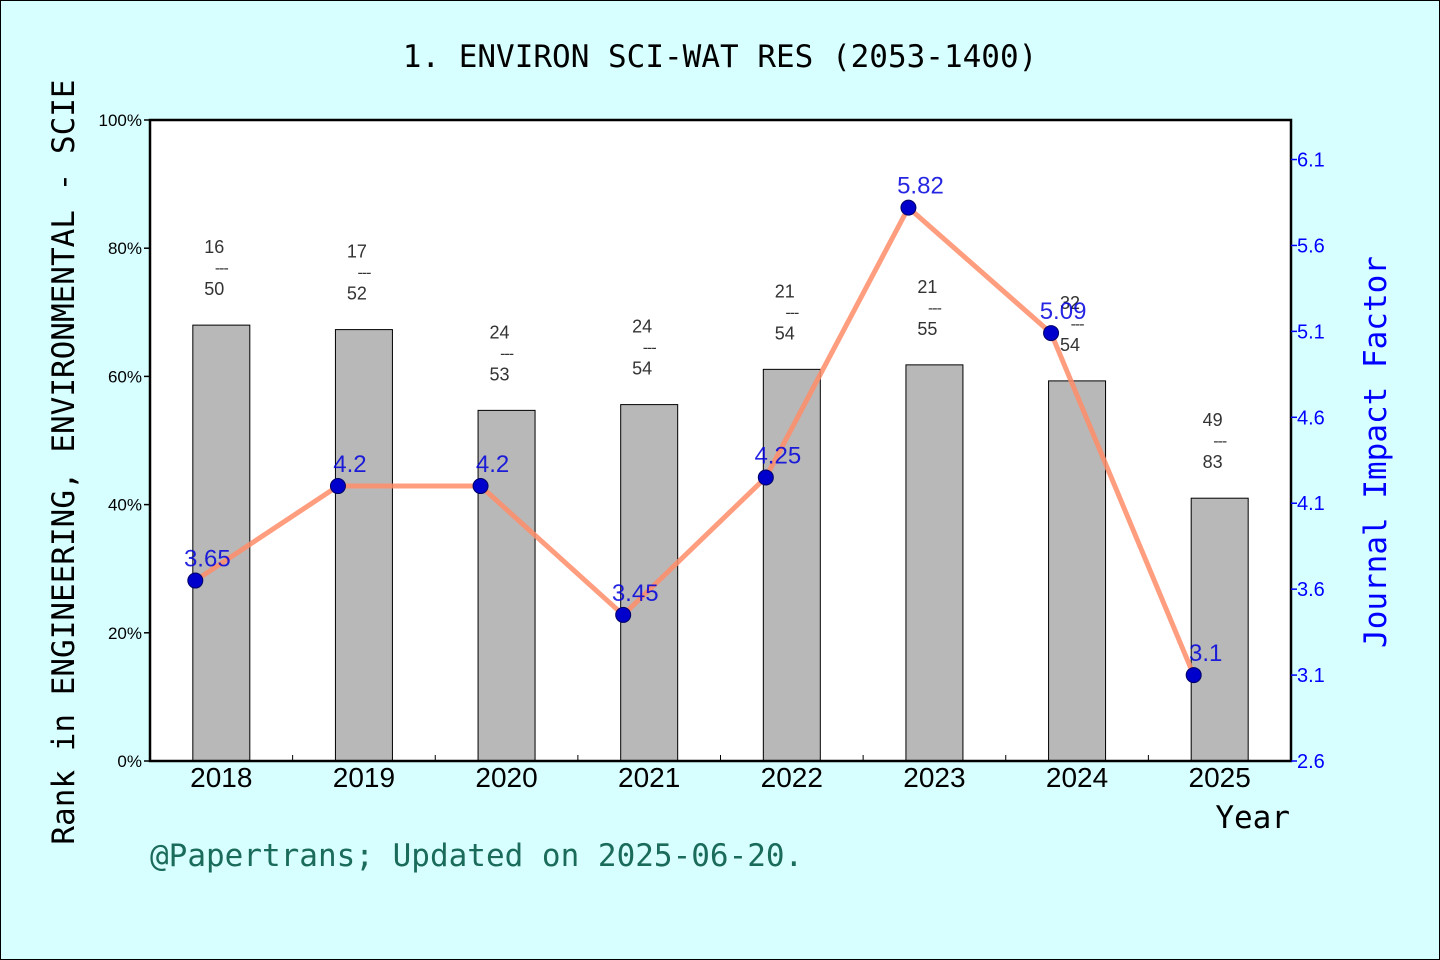 The image size is (1440, 960). Describe the element at coordinates (1376, 452) in the screenshot. I see `y2-axis-label: Journal Impact Factor` at that location.